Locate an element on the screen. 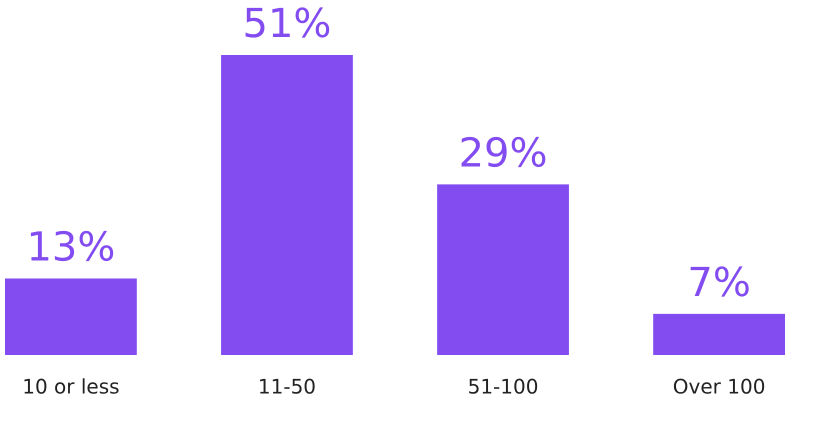 This screenshot has width=813, height=437. x-tick-label: Over 100 is located at coordinates (719, 386).